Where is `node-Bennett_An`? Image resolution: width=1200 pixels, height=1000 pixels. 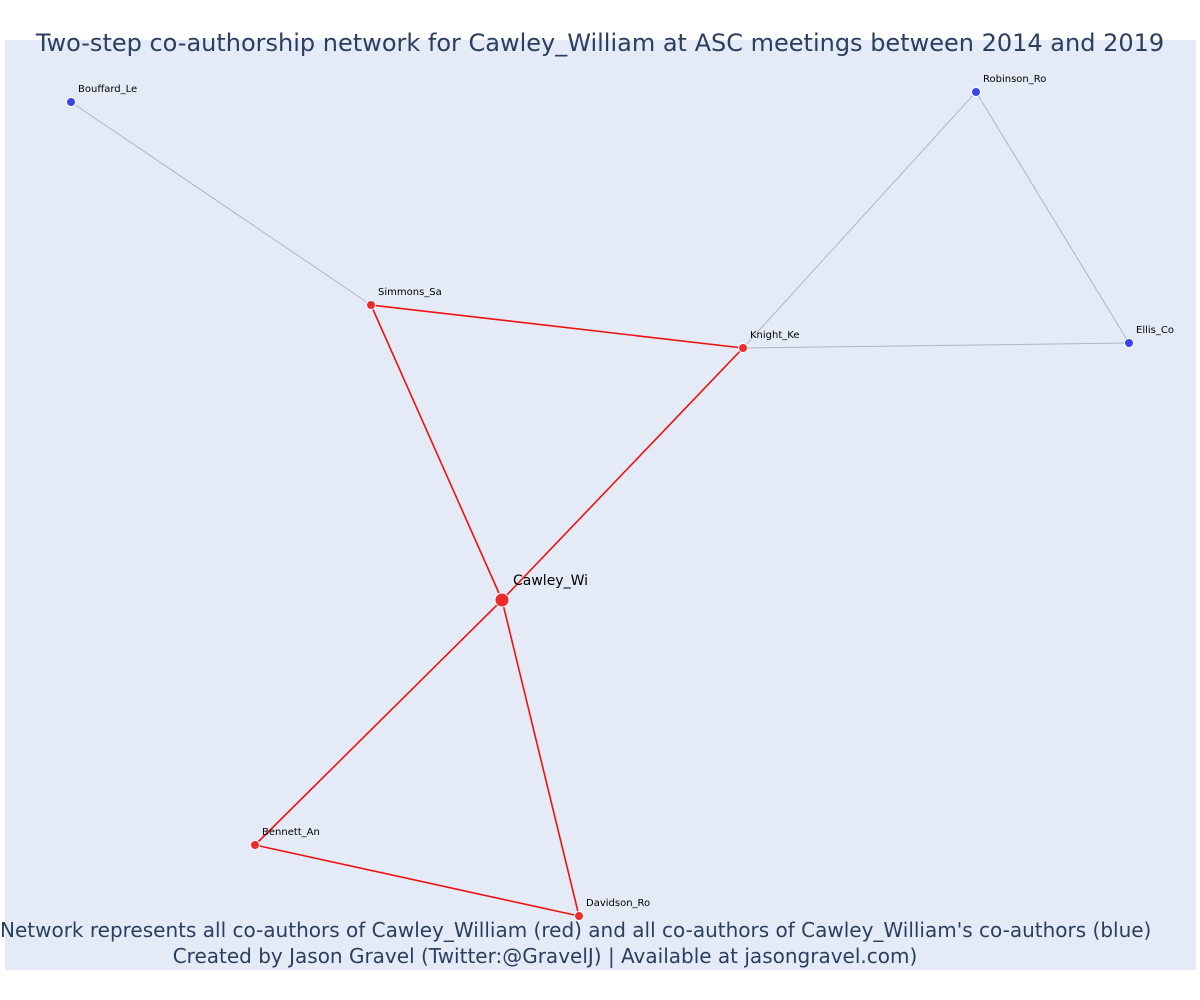
node-Bennett_An is located at coordinates (255, 845).